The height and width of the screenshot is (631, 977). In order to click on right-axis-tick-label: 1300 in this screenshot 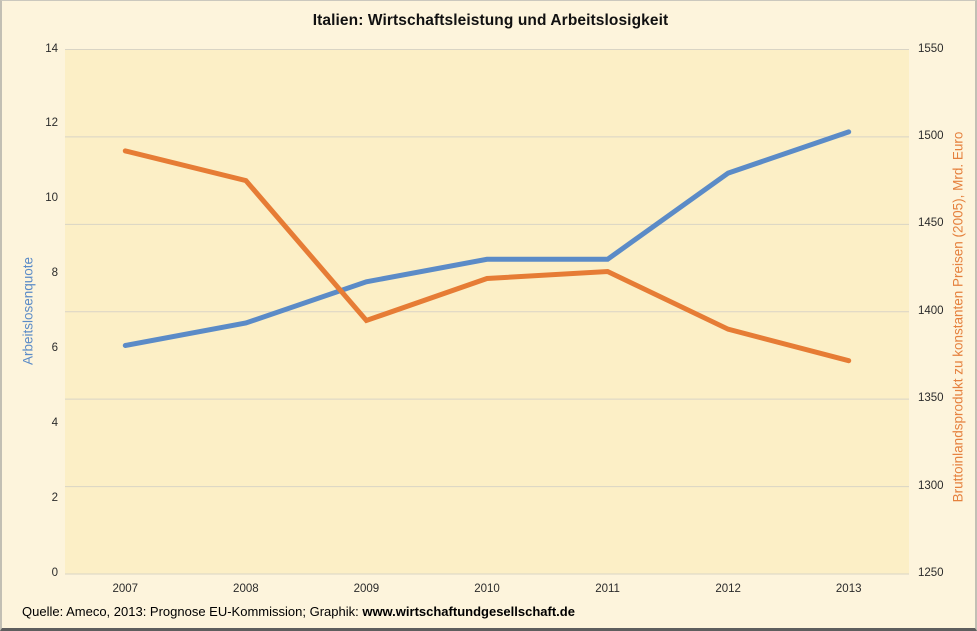, I will do `click(931, 485)`.